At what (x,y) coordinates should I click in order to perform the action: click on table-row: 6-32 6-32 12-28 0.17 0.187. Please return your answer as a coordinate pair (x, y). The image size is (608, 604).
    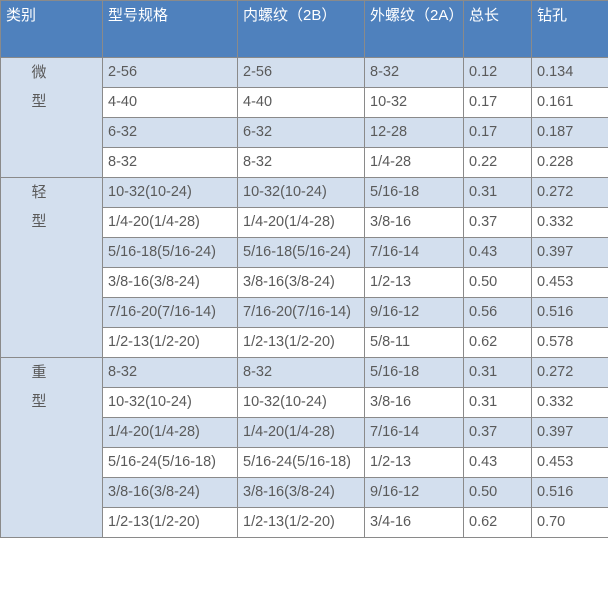
    Looking at the image, I should click on (304, 132).